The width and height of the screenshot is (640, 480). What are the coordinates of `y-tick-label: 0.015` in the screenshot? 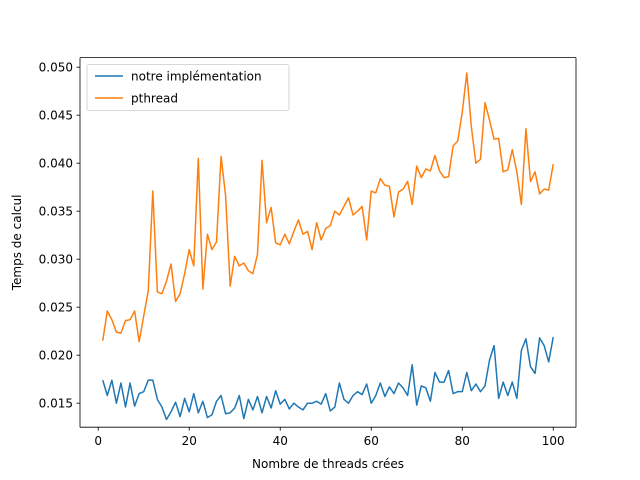 It's located at (56, 404).